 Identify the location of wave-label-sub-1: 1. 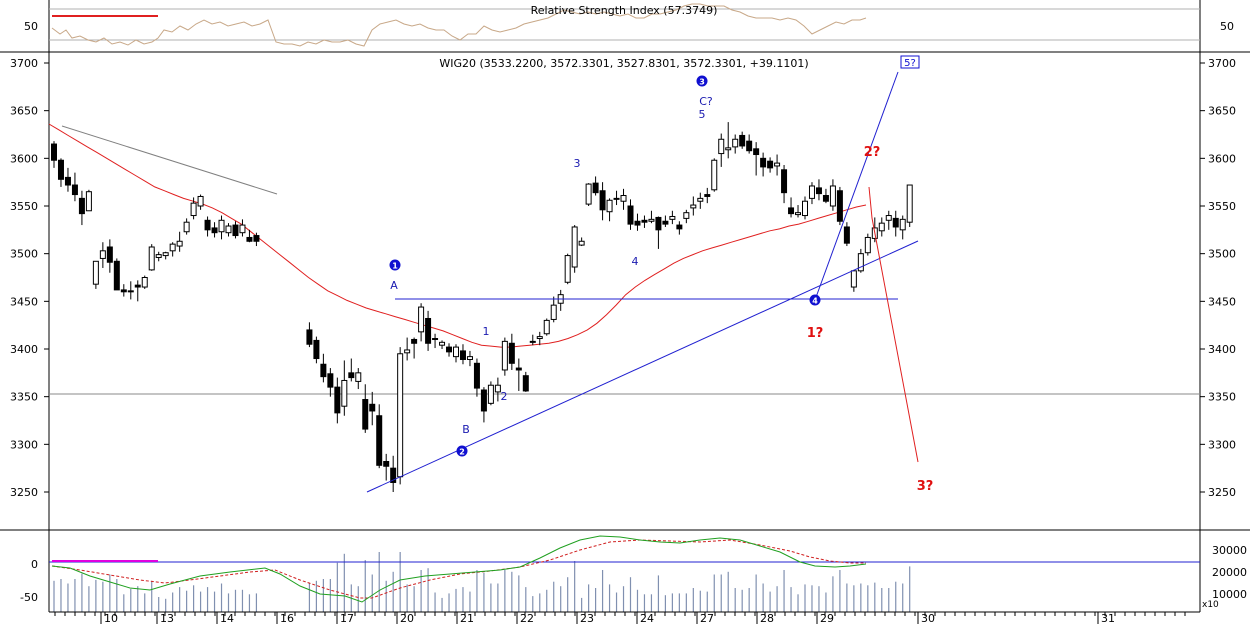
(486, 331).